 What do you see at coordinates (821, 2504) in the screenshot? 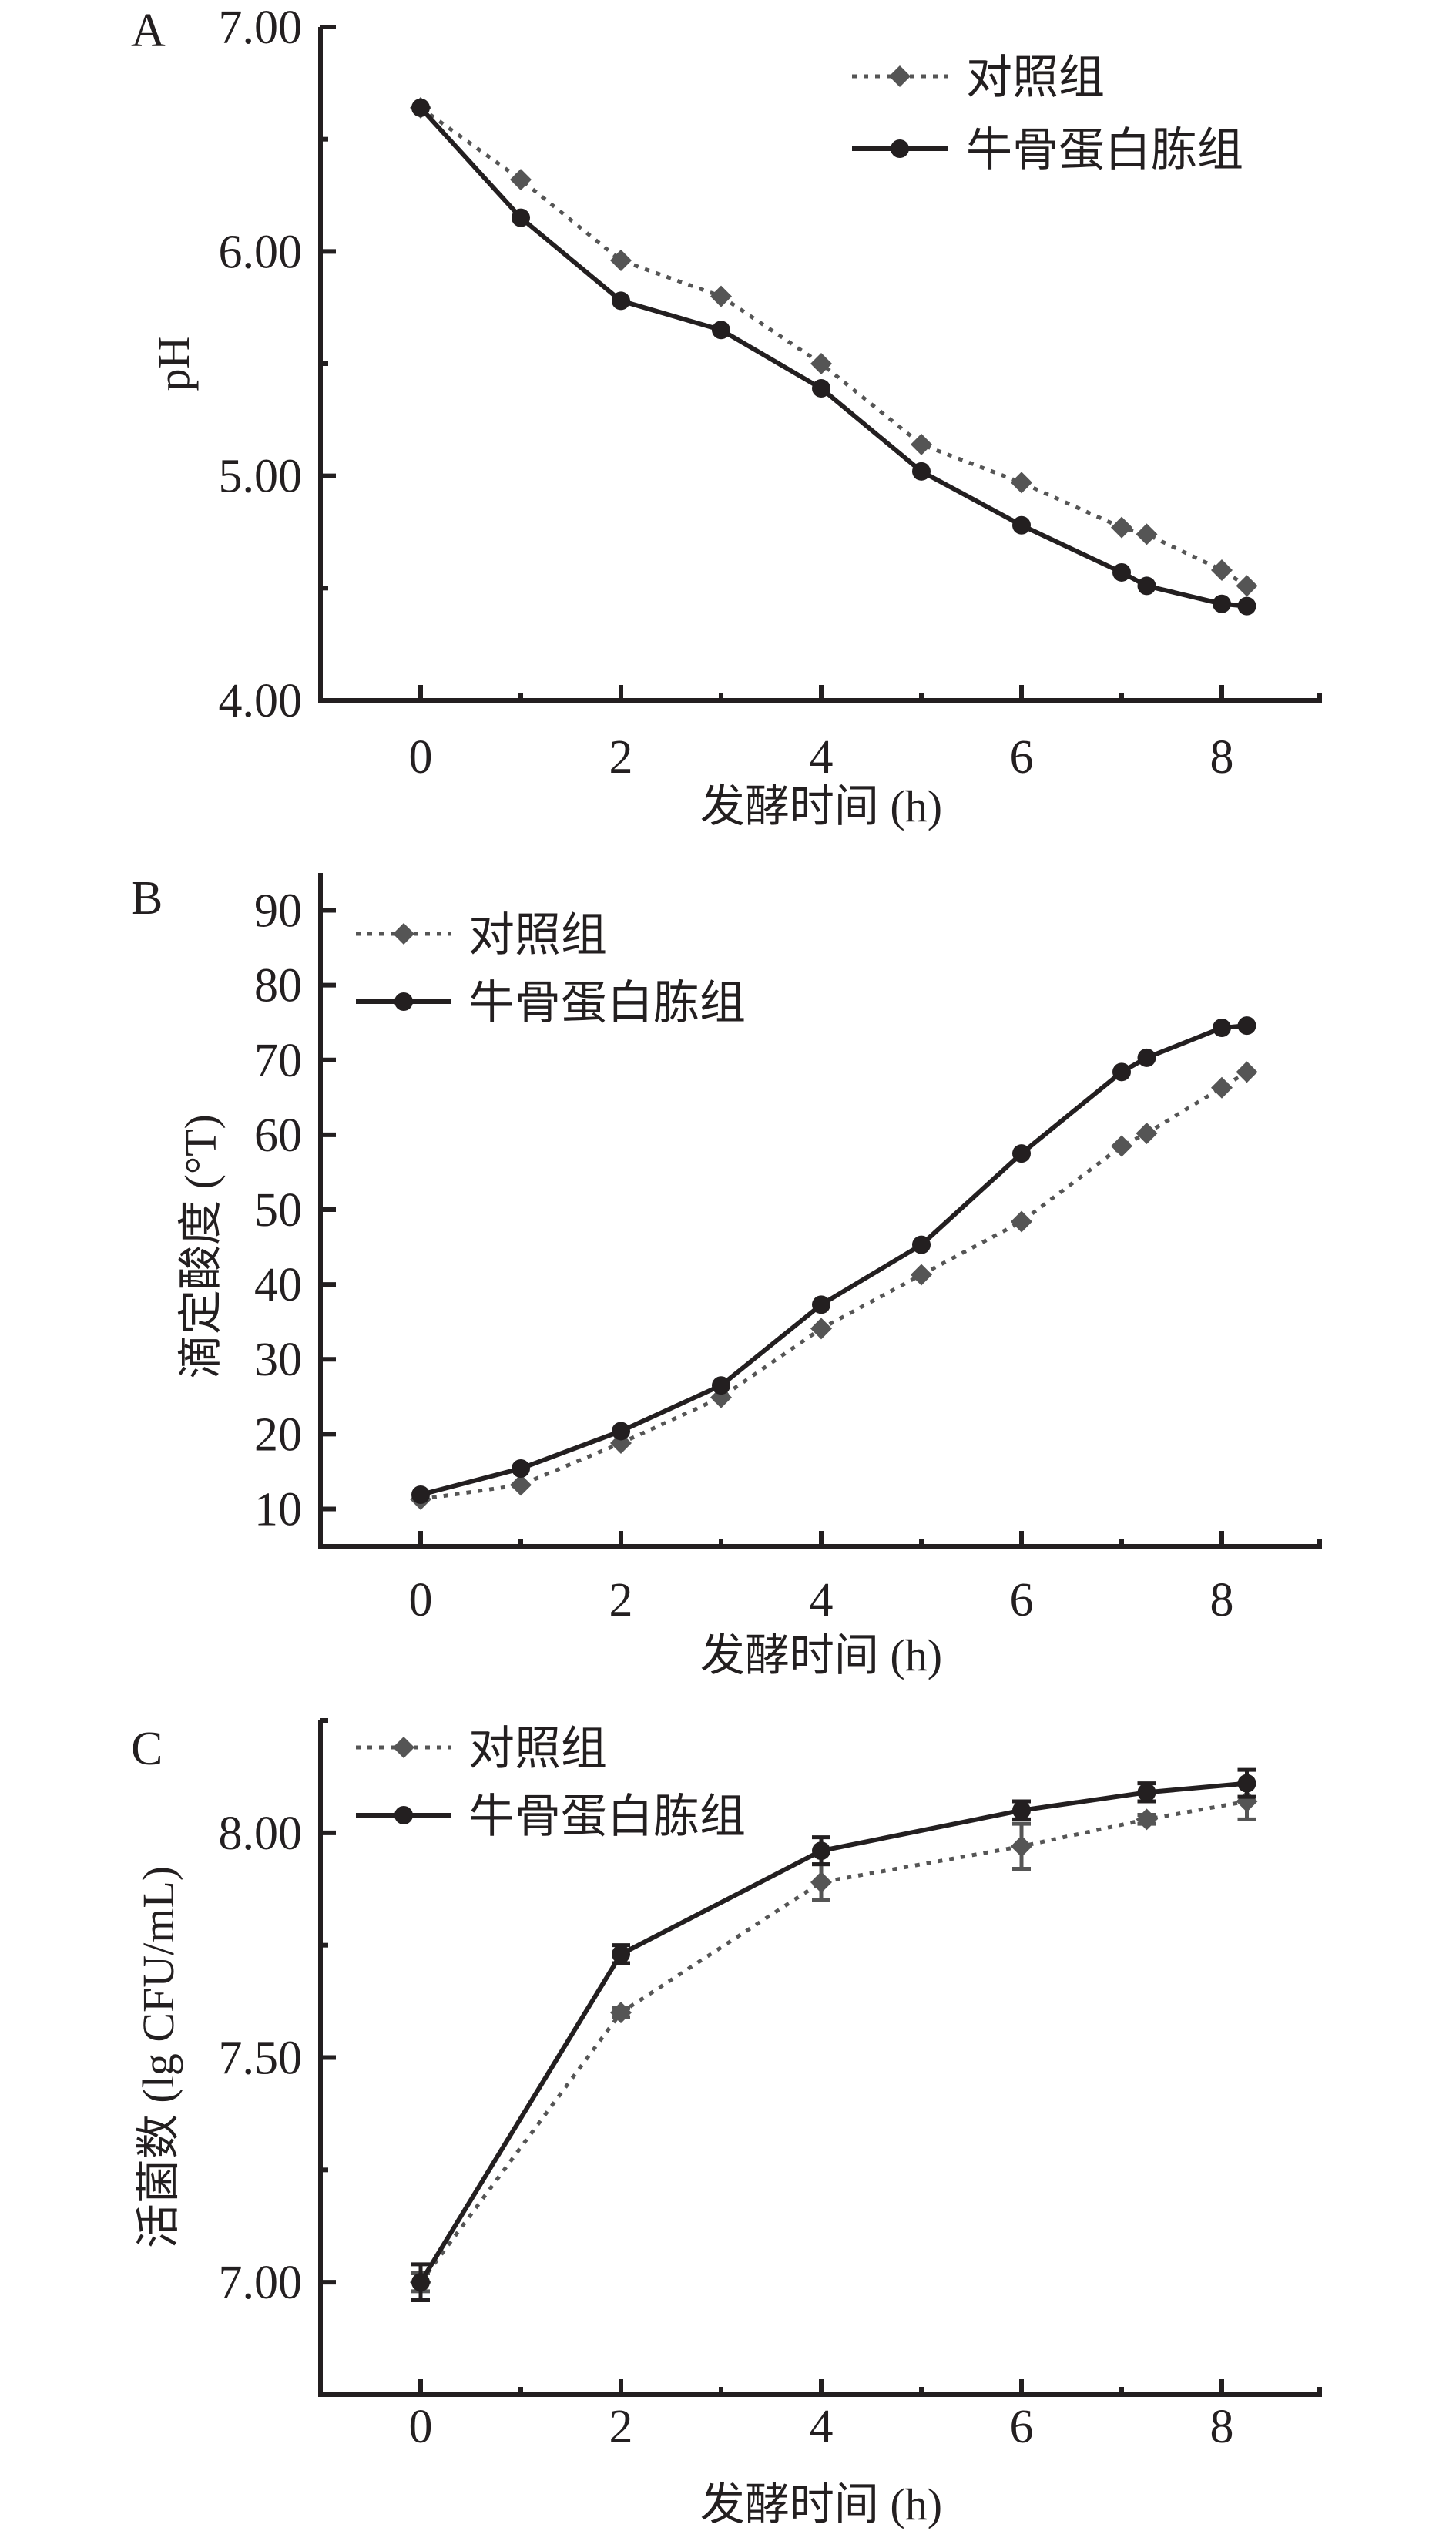
I see `x-axis-title: 发酵时间 (h)` at bounding box center [821, 2504].